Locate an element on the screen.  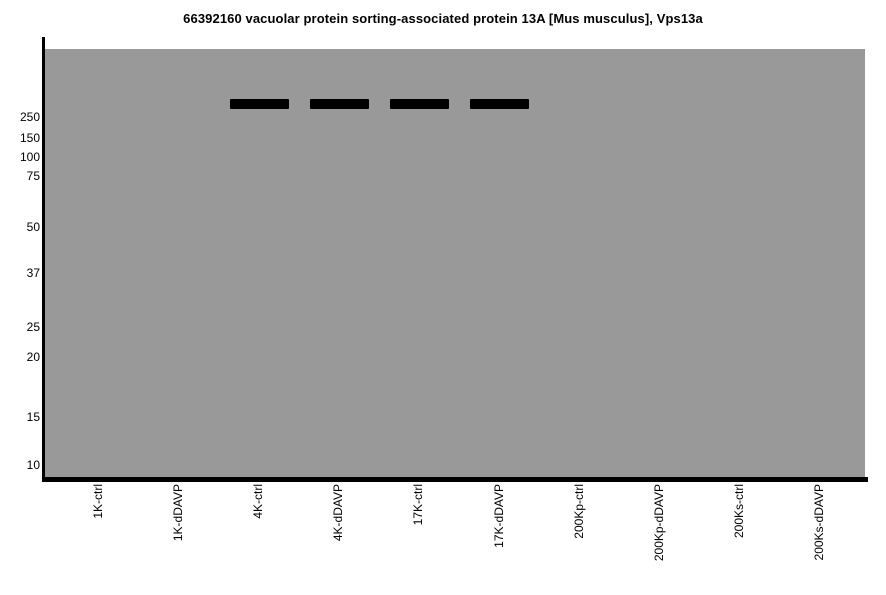
lane-label: 1K-ctrl is located at coordinates (98, 501).